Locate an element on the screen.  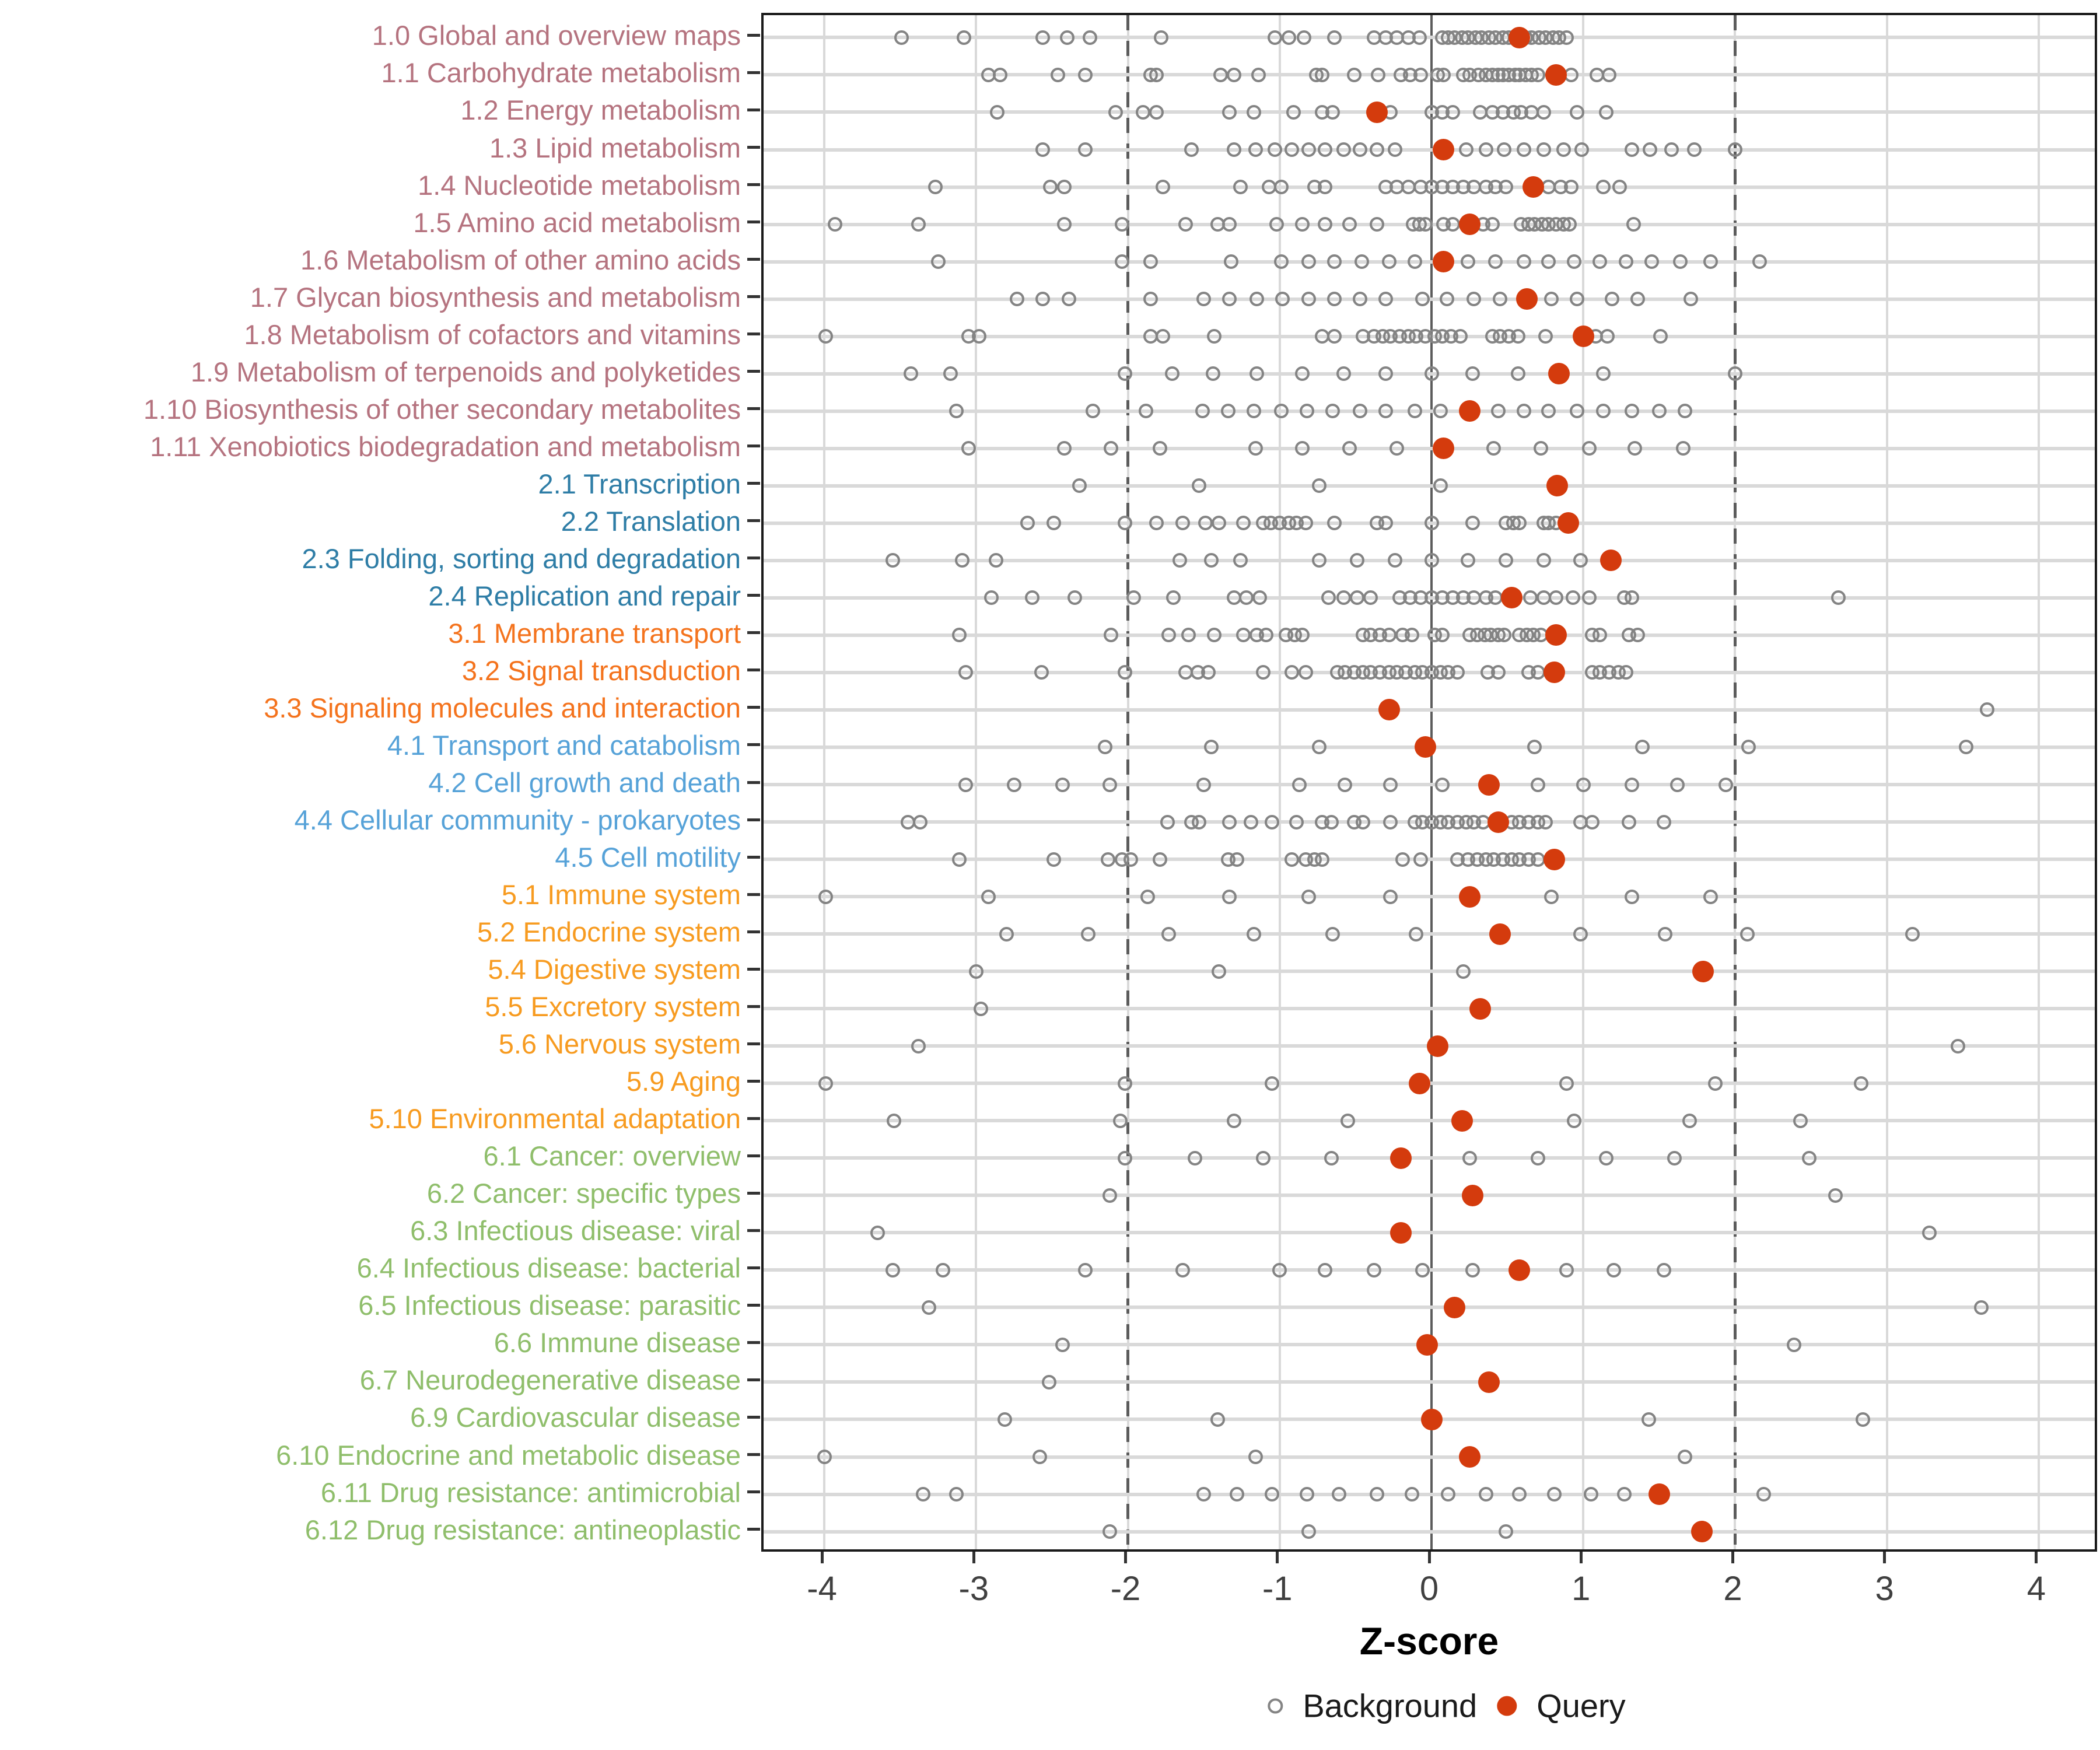
x-axis-tick-label: 2 is located at coordinates (1732, 1589).